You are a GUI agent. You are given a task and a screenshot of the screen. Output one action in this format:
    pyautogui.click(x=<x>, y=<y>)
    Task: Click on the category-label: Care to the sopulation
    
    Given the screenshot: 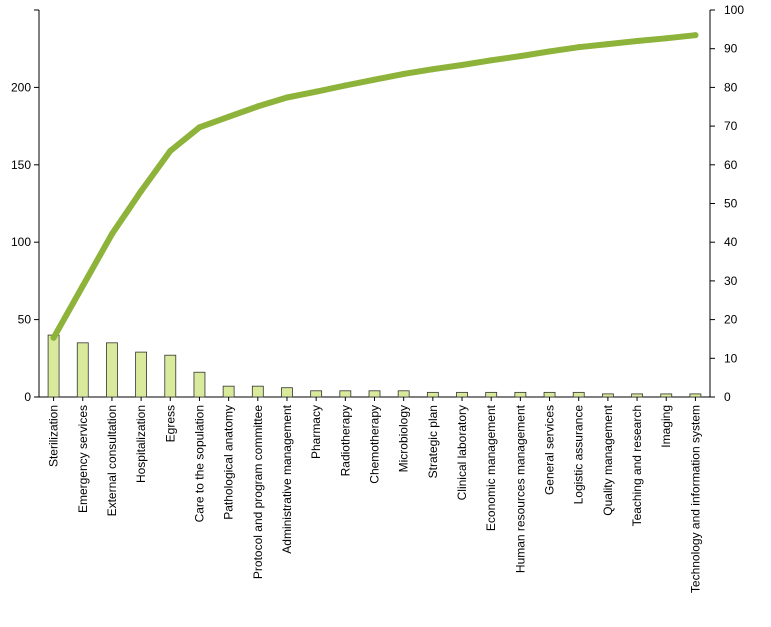 What is the action you would take?
    pyautogui.click(x=199, y=463)
    